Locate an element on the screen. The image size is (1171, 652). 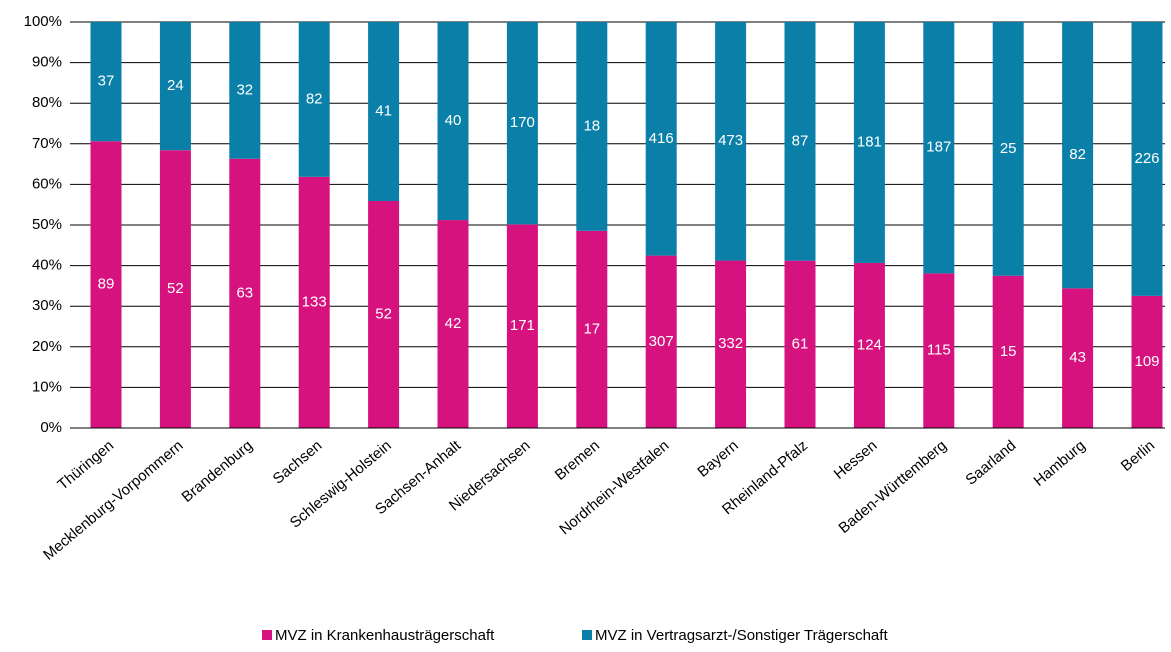
value-label: 89 is located at coordinates (106, 284).